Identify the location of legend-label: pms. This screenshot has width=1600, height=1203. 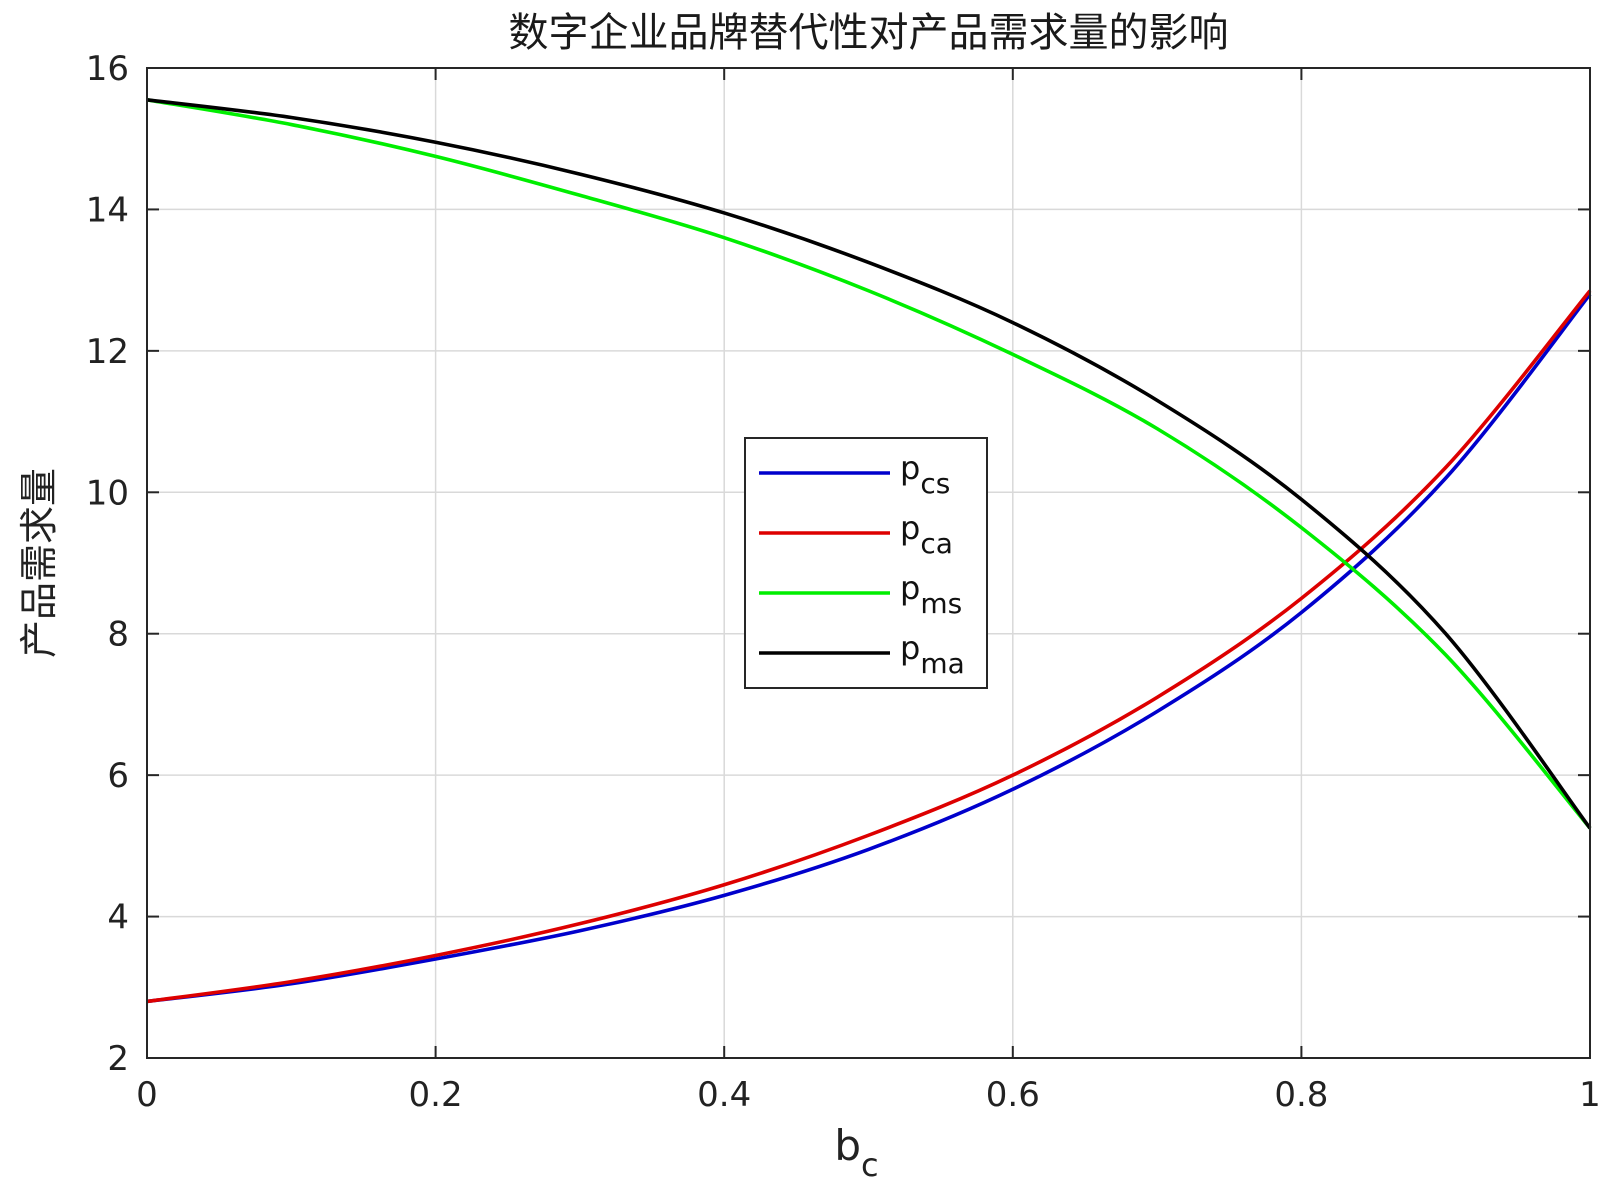
(931, 594).